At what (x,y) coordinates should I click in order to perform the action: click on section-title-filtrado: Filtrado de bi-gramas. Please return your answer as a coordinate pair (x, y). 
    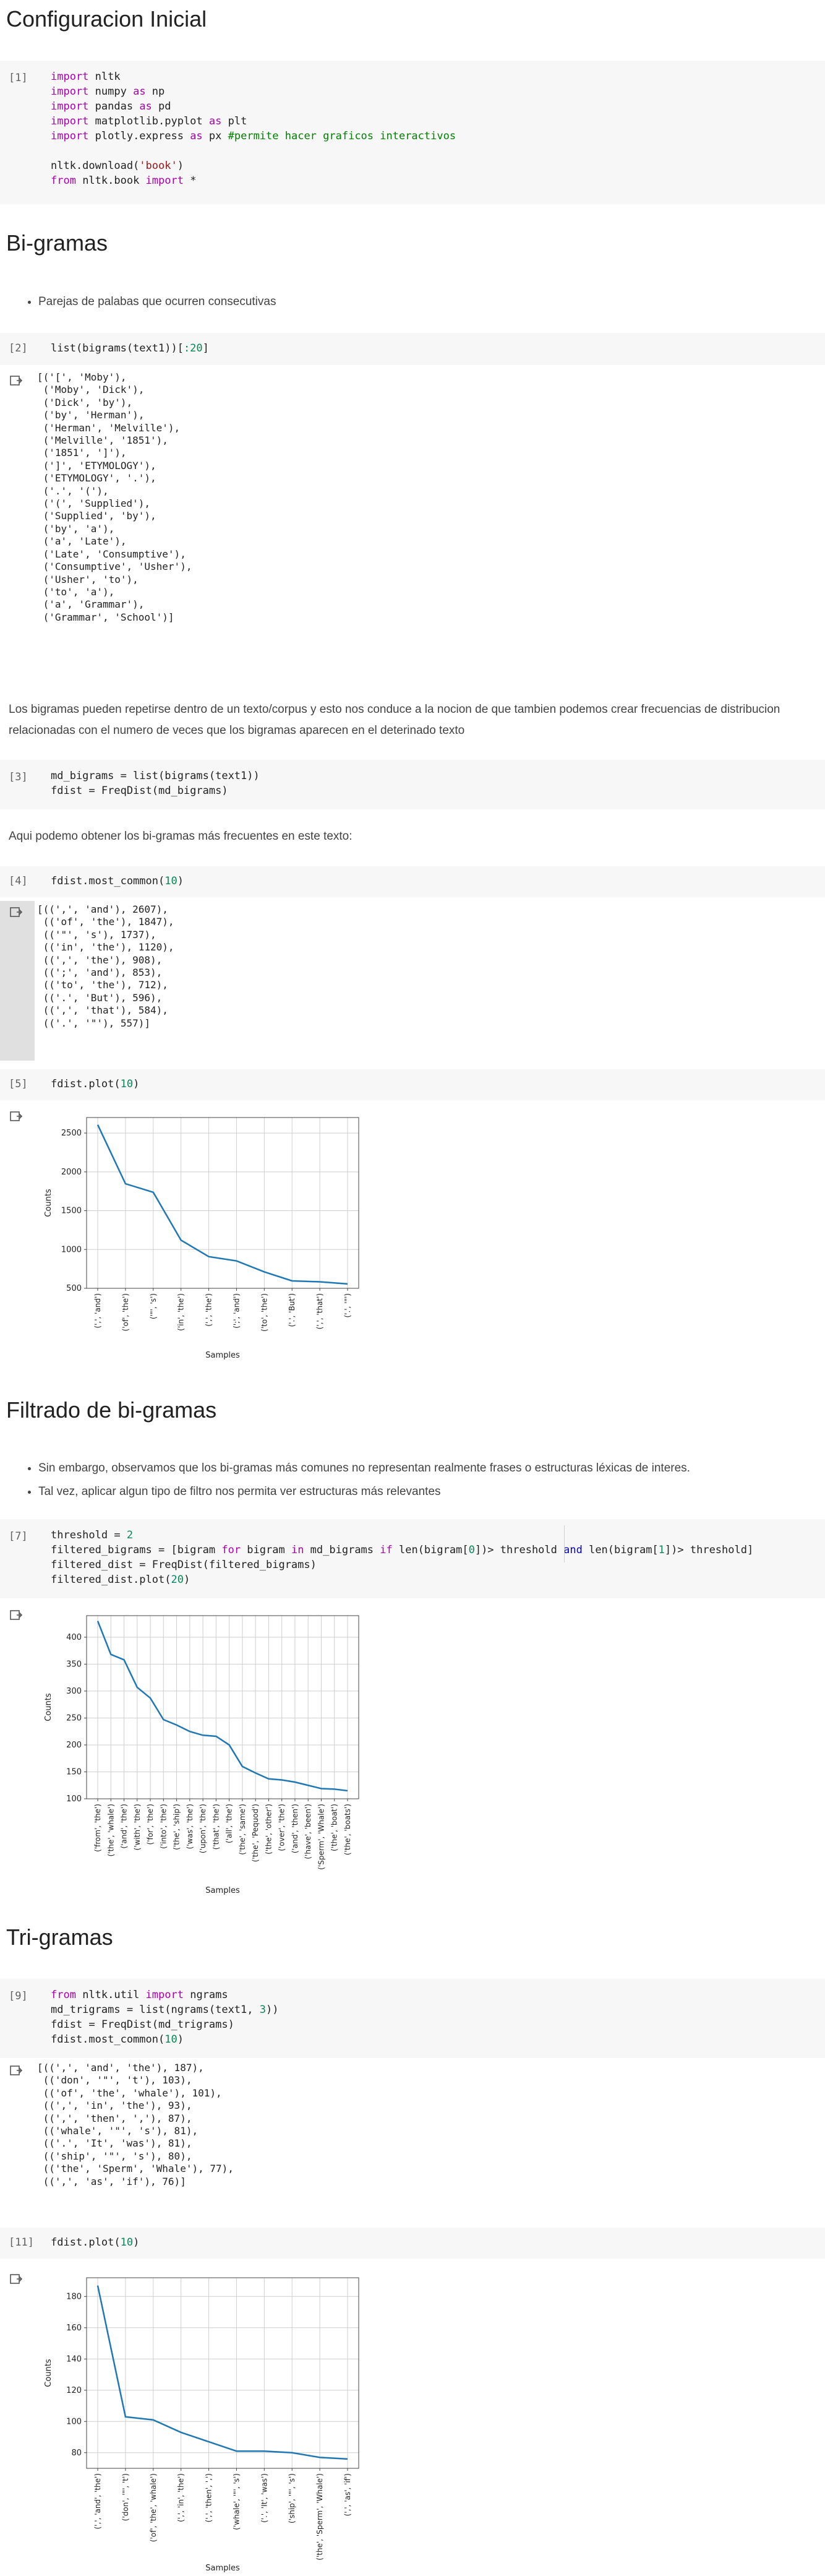
    Looking at the image, I should click on (111, 1410).